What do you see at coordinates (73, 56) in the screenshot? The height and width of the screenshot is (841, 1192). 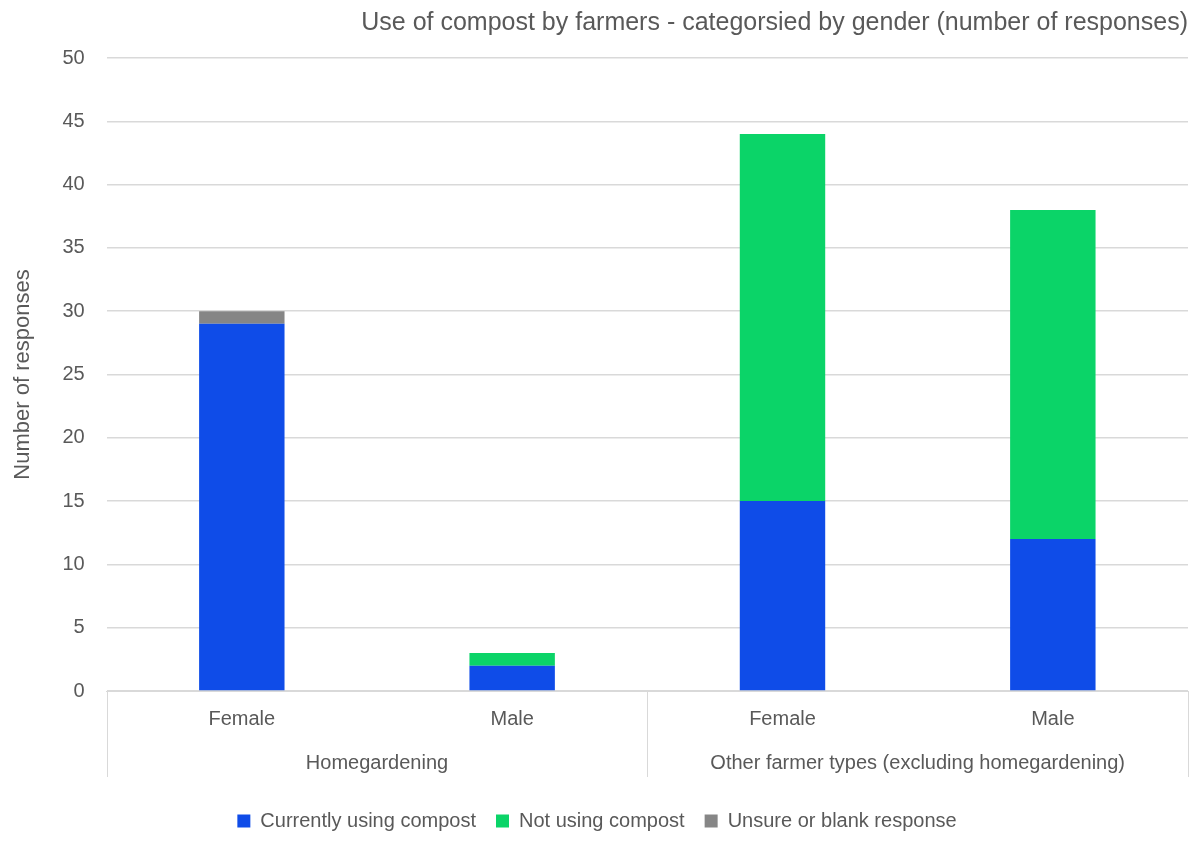 I see `y-tick-label: 50` at bounding box center [73, 56].